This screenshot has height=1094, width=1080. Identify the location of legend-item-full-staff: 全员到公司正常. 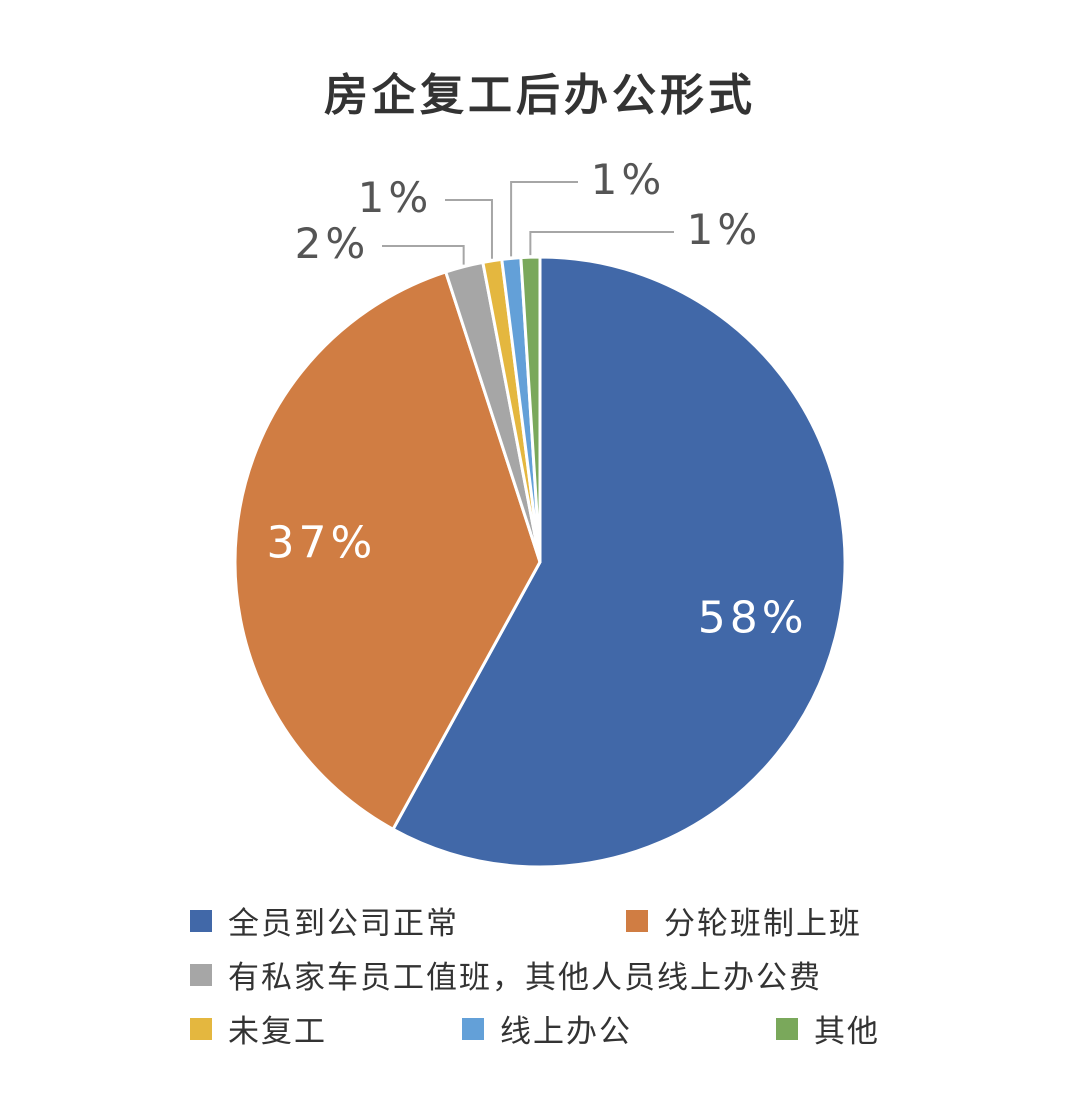
(324, 920).